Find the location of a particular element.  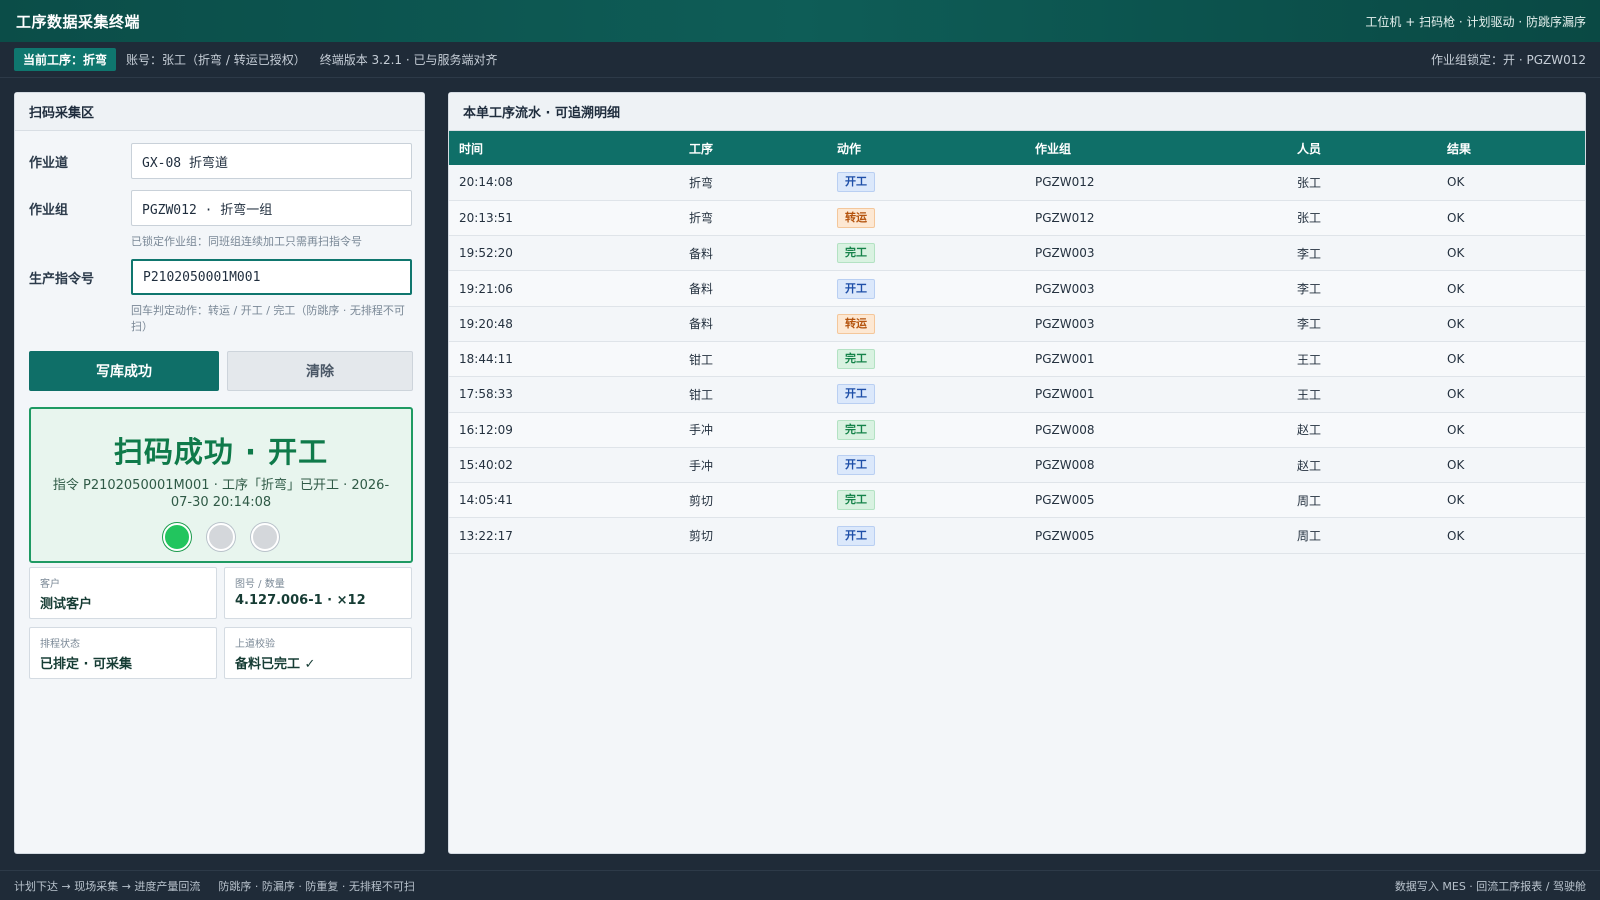

card-value: 备料已完工 ✓ is located at coordinates (275, 664).